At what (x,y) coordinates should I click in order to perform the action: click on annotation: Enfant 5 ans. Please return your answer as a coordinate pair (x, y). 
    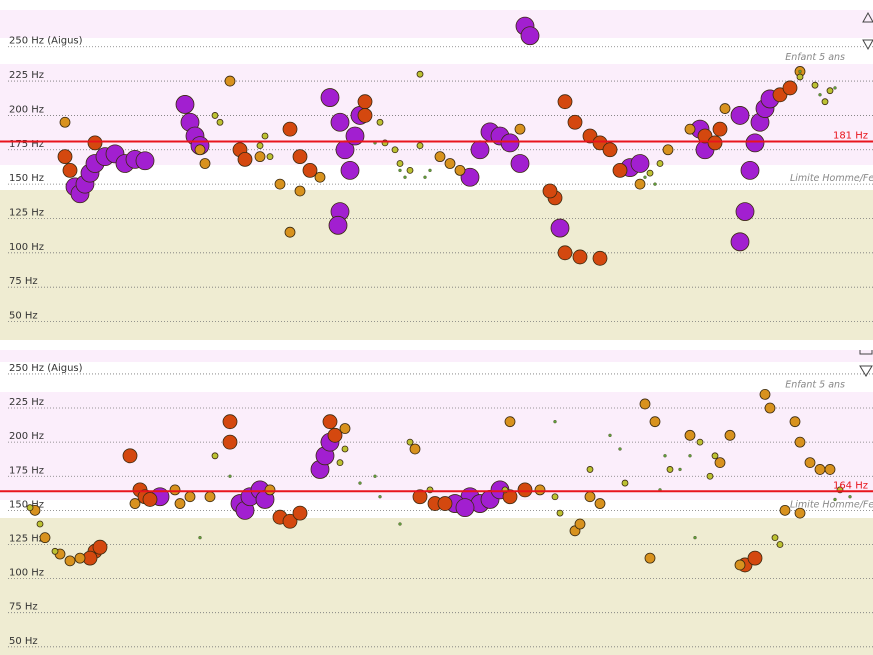
    Looking at the image, I should click on (815, 384).